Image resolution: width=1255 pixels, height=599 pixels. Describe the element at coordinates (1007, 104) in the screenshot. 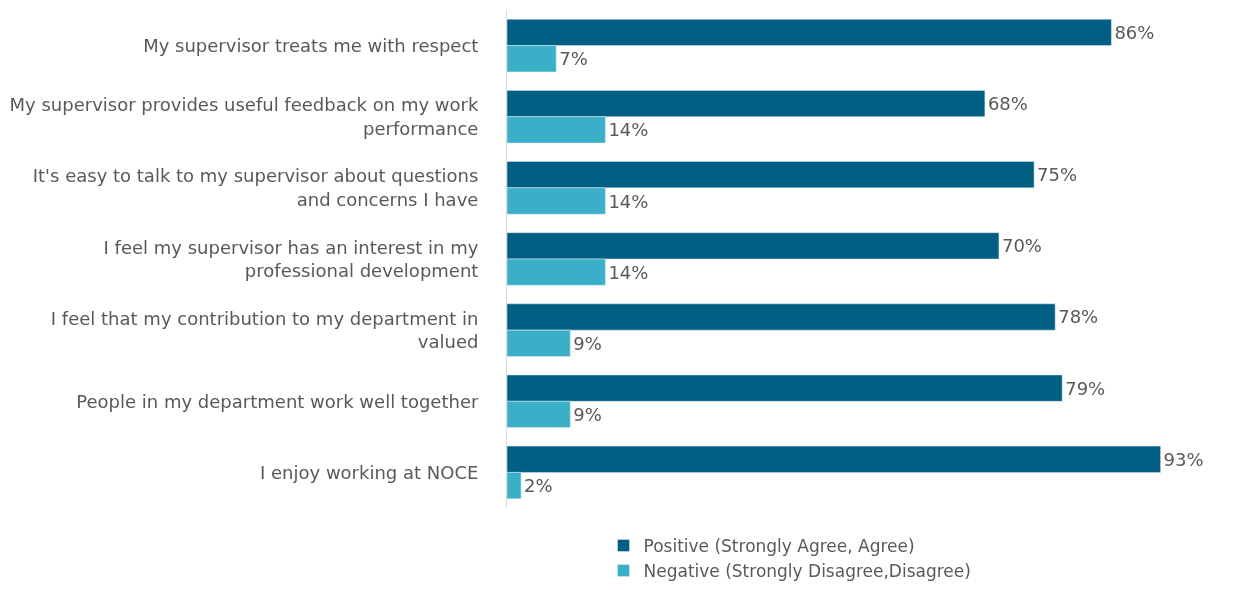

I see `data-label: 68%` at that location.